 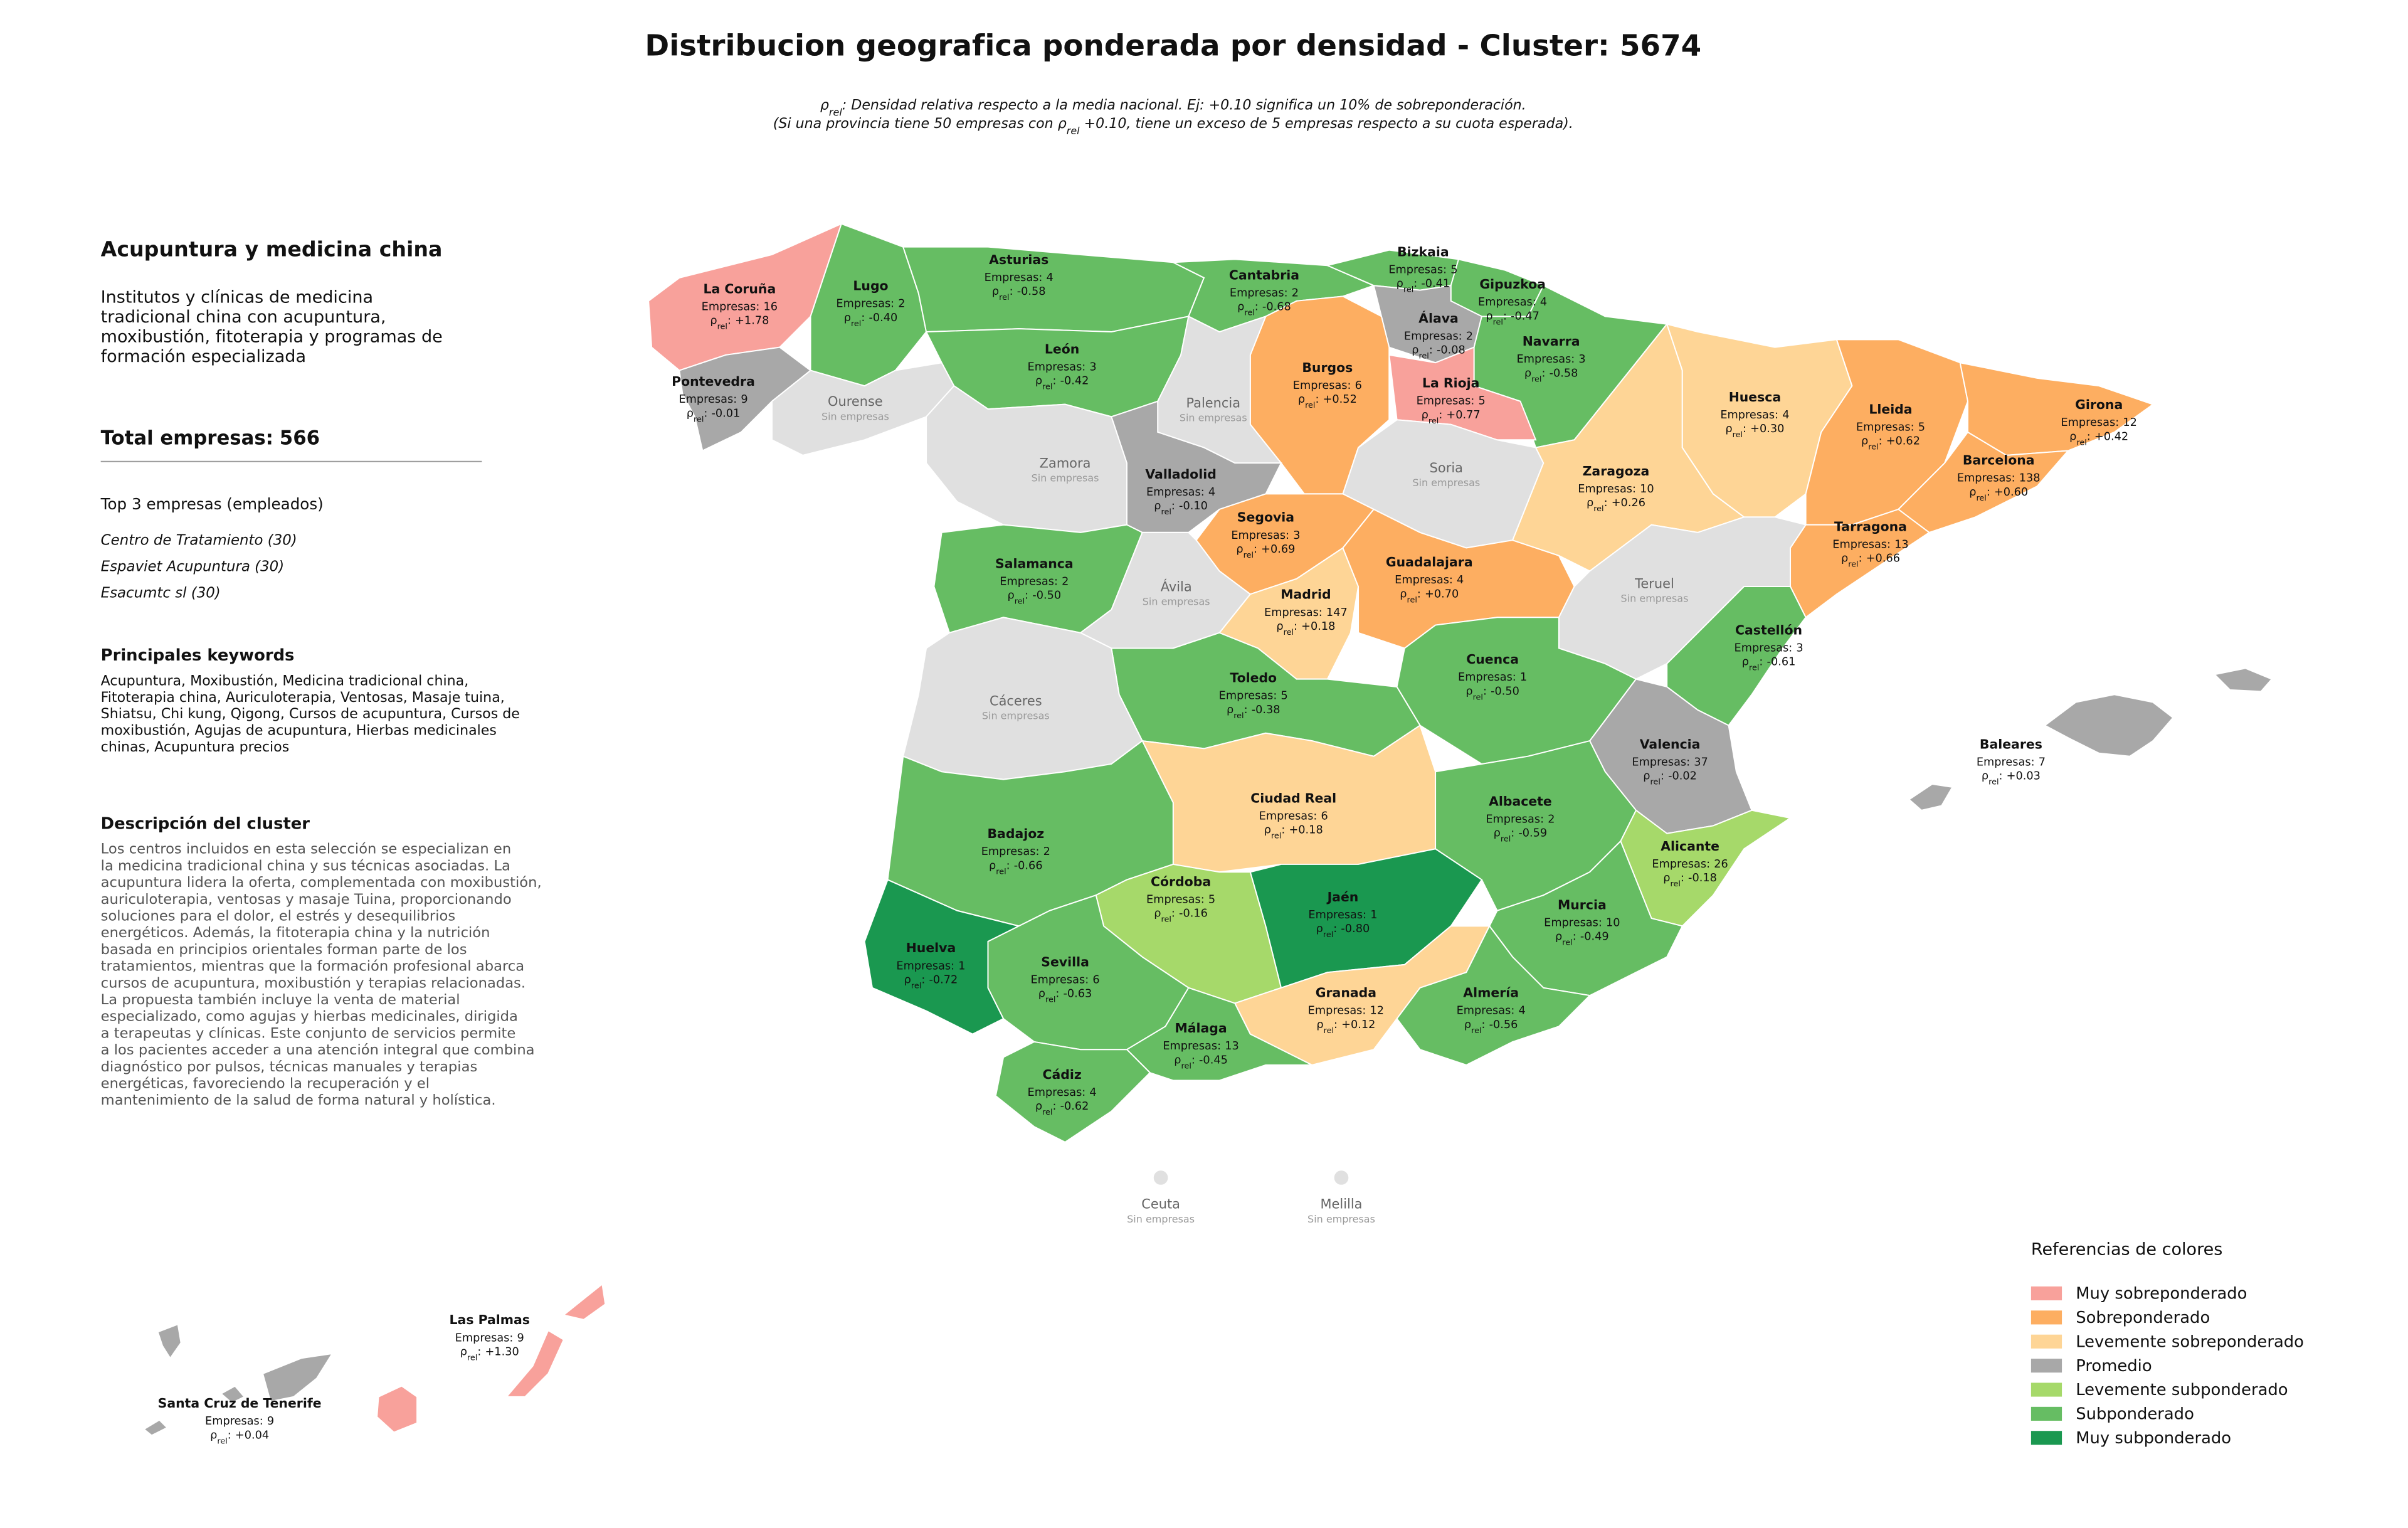 I want to click on province-count: Empresas: 6, so click(x=1327, y=385).